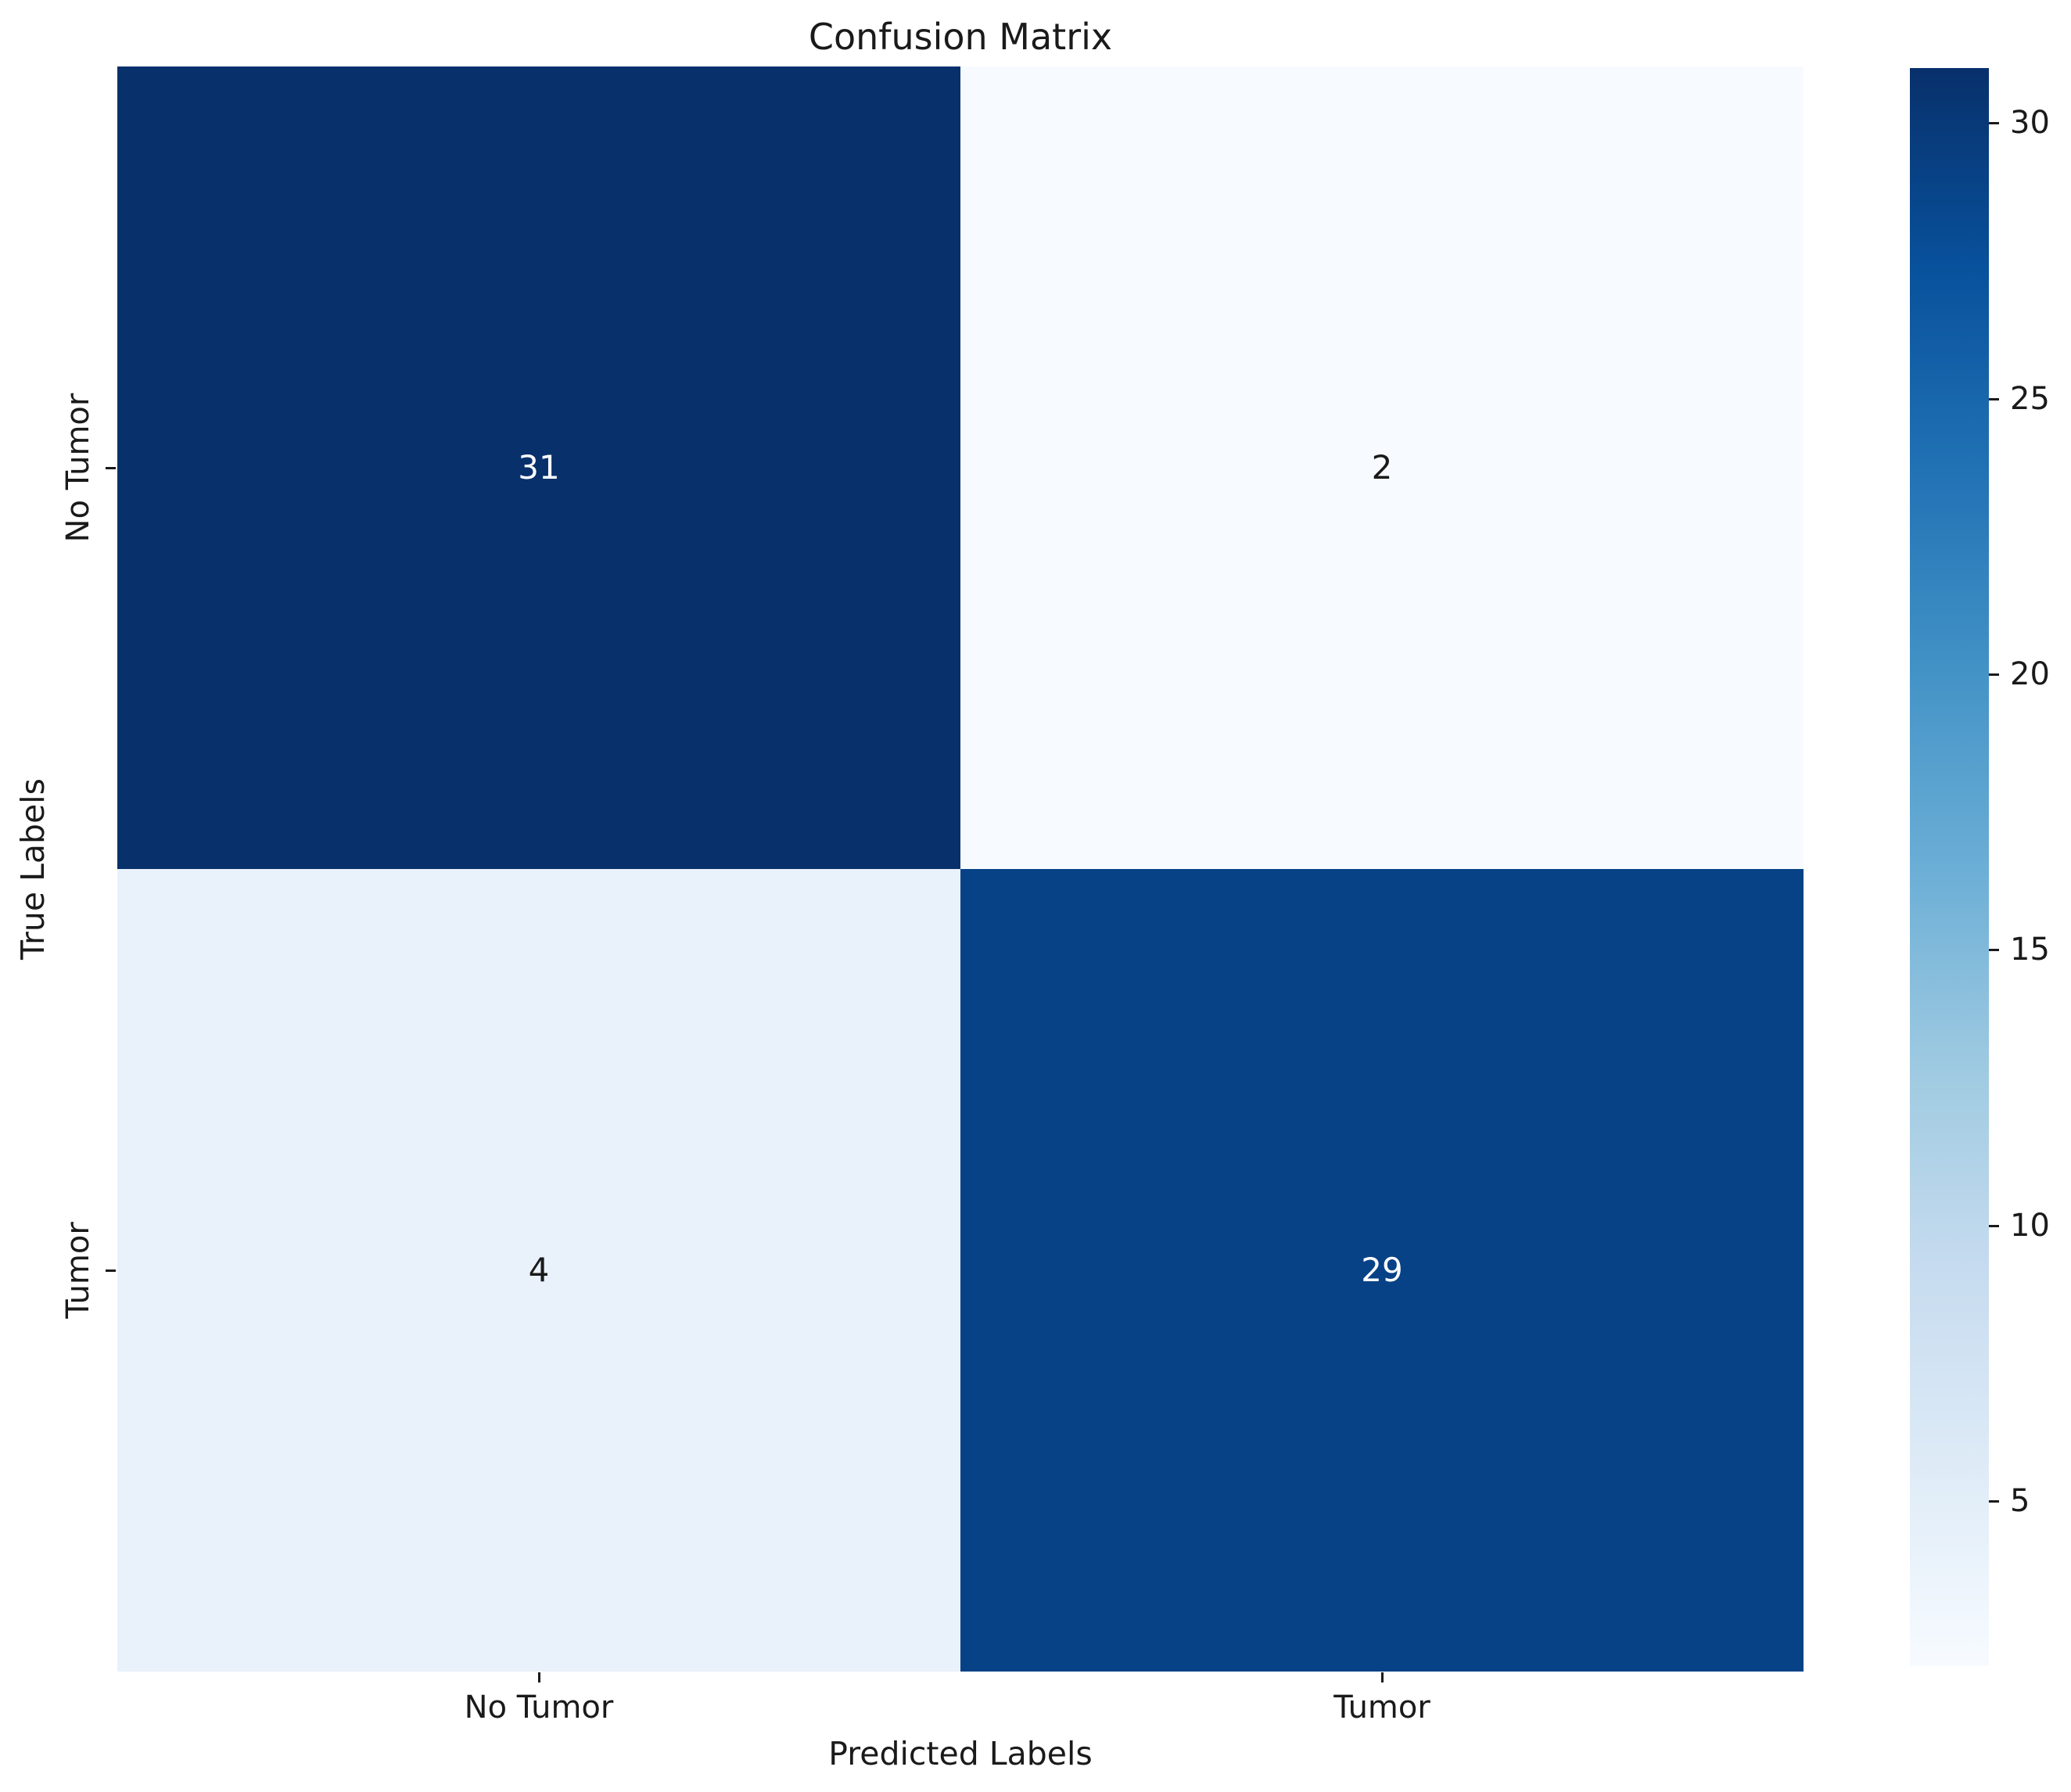 Image resolution: width=2071 pixels, height=1792 pixels. Describe the element at coordinates (2030, 950) in the screenshot. I see `colorbar-tick-label: 15` at that location.